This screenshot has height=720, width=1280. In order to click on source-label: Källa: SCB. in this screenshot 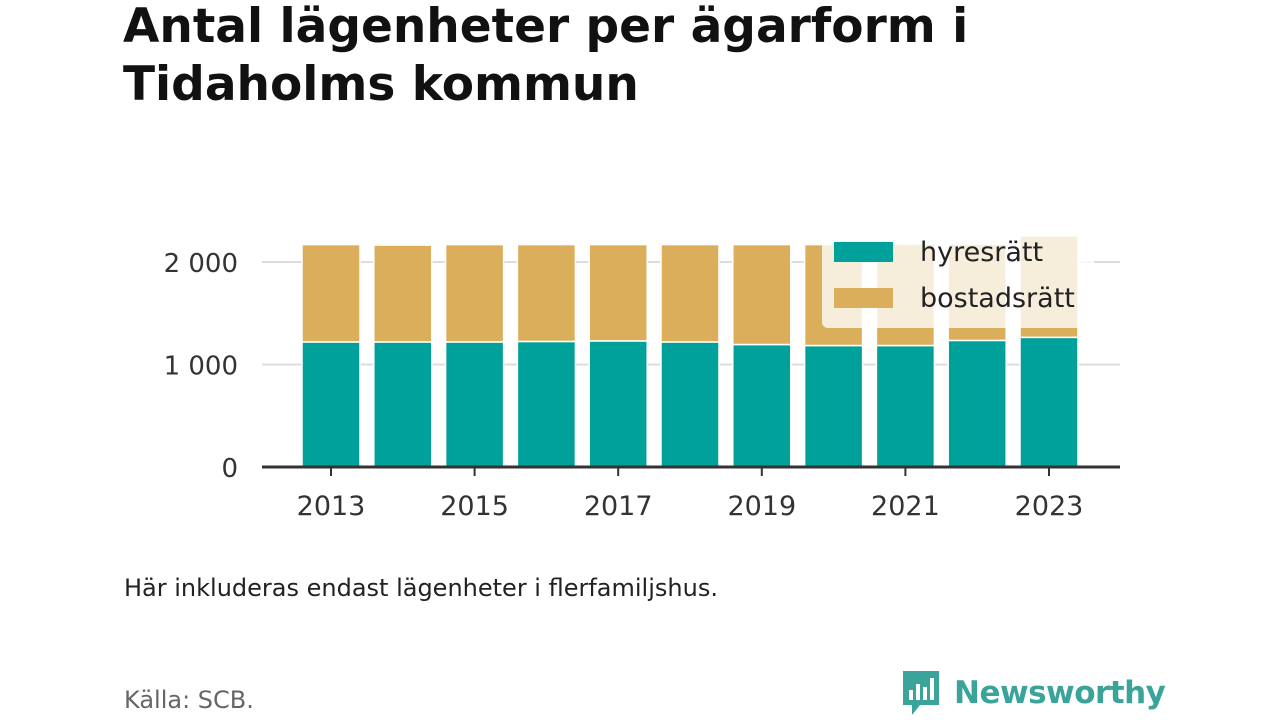, I will do `click(189, 700)`.